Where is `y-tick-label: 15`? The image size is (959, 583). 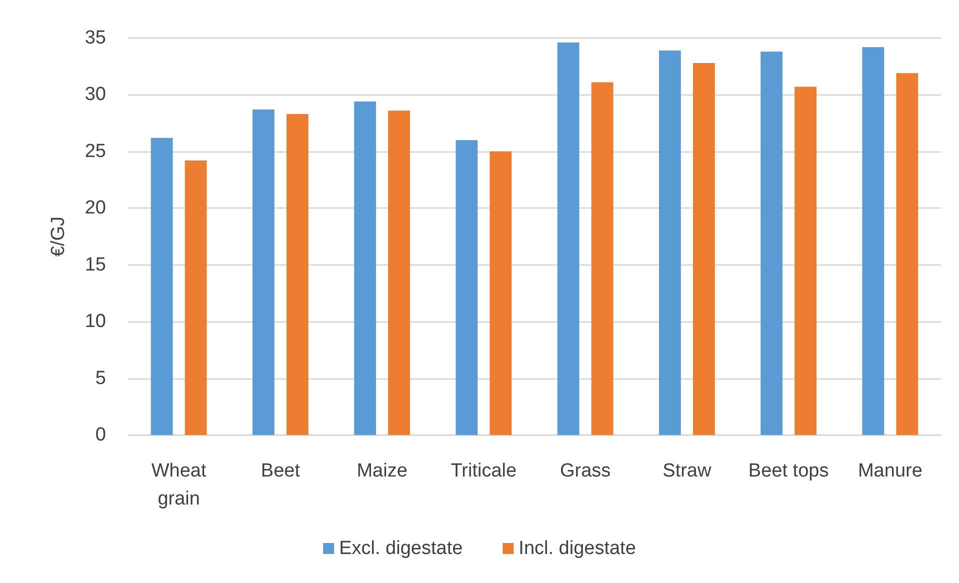 y-tick-label: 15 is located at coordinates (95, 265).